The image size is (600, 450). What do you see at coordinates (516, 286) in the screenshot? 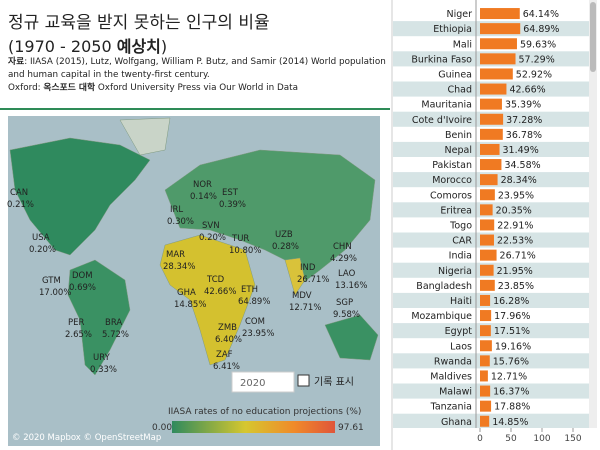
I see `value-label: 23.85%` at bounding box center [516, 286].